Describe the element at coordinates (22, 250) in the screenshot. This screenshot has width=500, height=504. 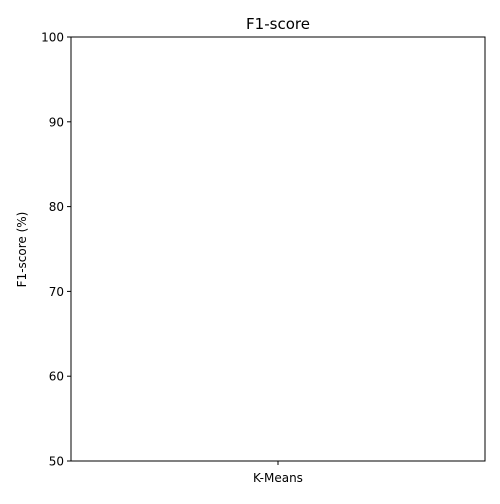
I see `y-axis-label: F1-score (%)` at that location.